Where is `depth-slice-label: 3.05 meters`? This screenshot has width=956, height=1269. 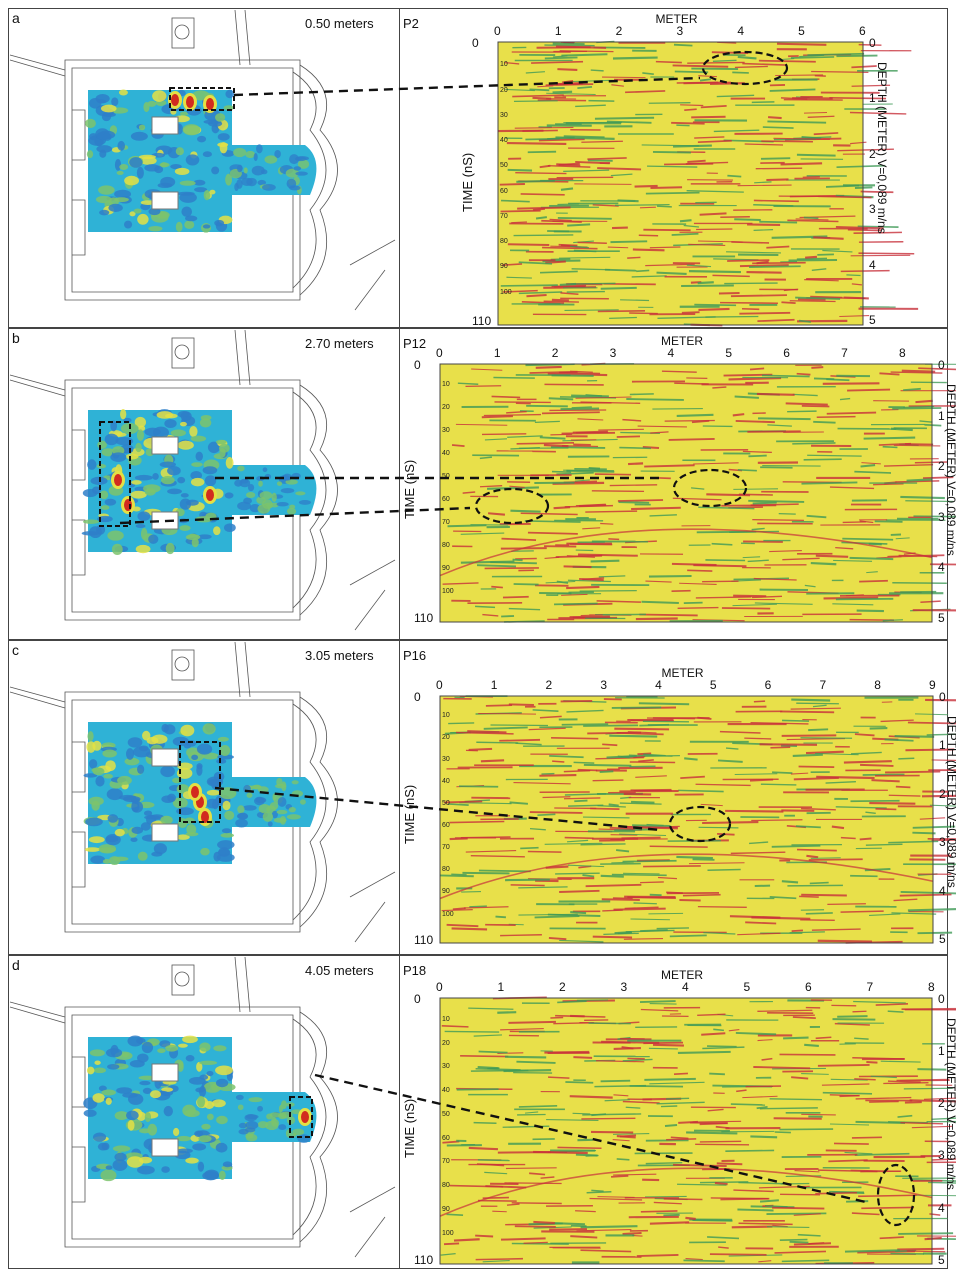
depth-slice-label: 3.05 meters is located at coordinates (339, 655).